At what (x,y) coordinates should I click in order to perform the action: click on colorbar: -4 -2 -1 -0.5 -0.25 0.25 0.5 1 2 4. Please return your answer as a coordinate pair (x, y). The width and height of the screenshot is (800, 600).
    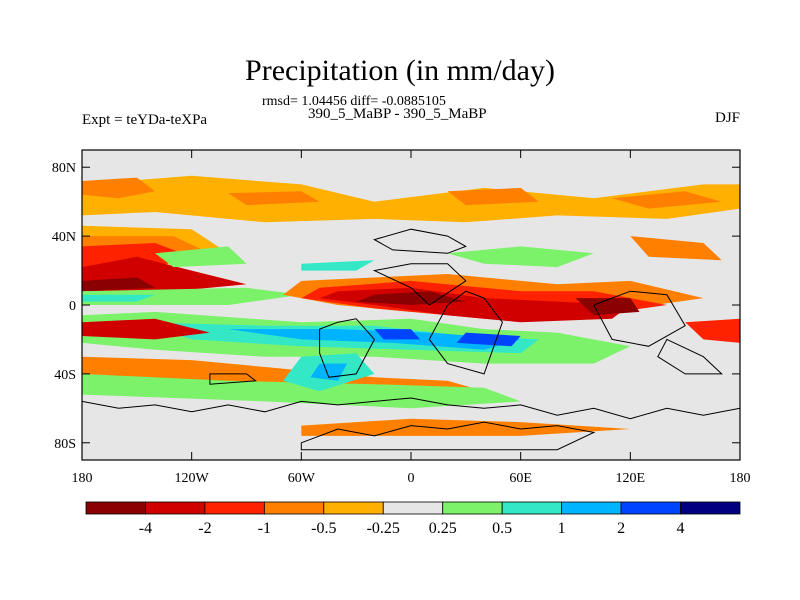
    Looking at the image, I should click on (413, 519).